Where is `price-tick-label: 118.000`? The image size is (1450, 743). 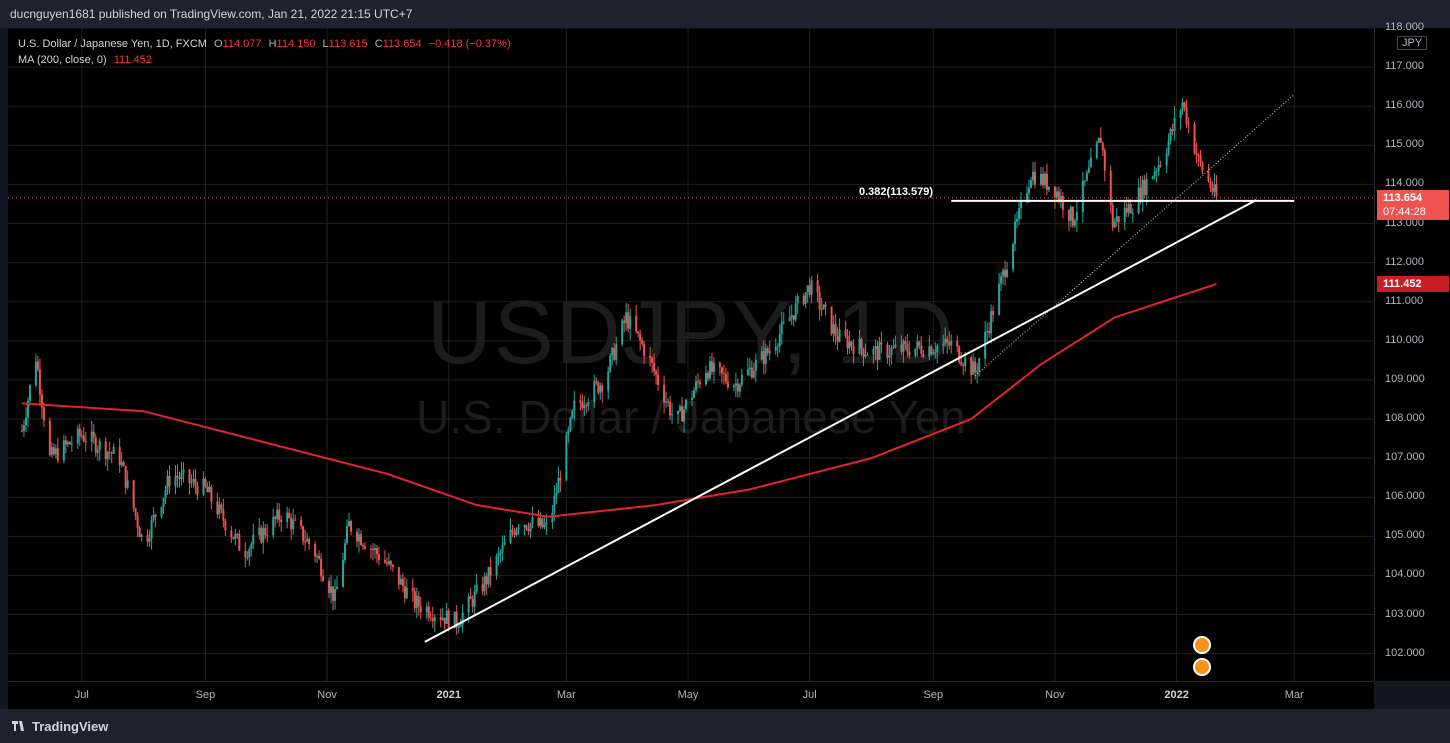
price-tick-label: 118.000 is located at coordinates (1404, 27).